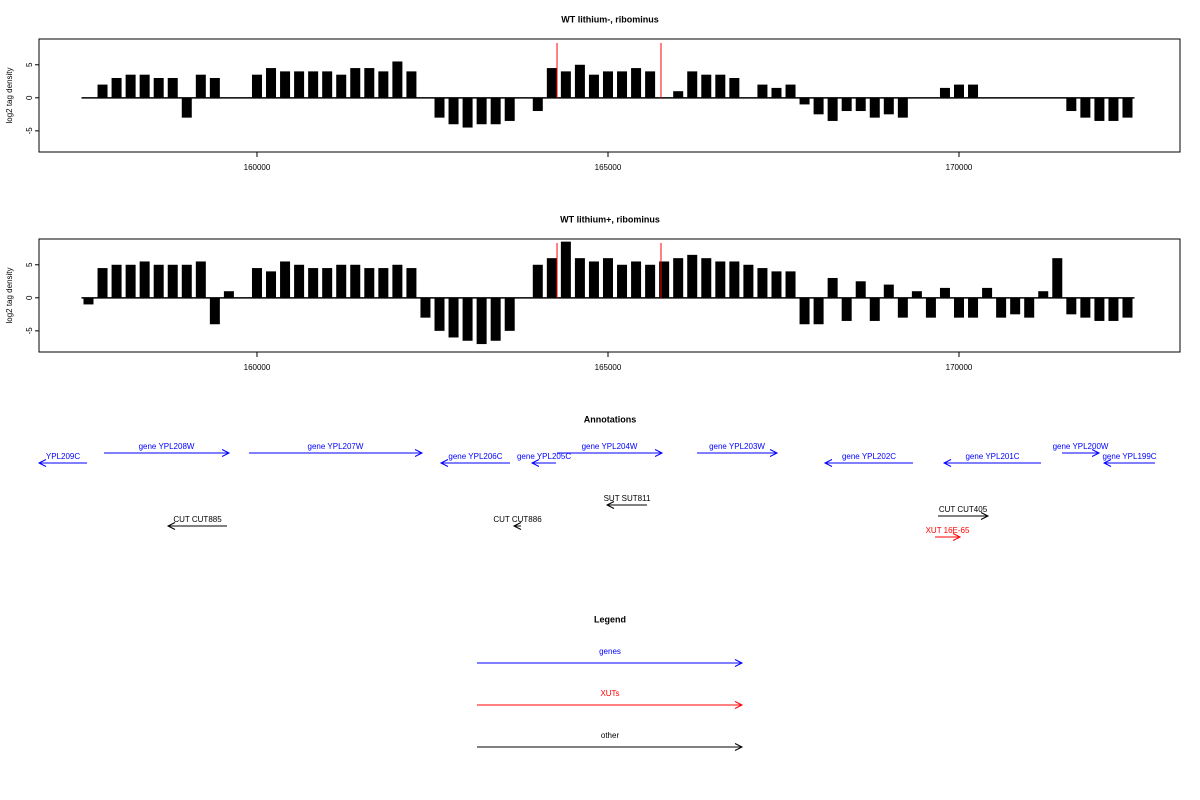 The height and width of the screenshot is (800, 1200). What do you see at coordinates (869, 456) in the screenshot?
I see `feature-label: gene YPL202C` at bounding box center [869, 456].